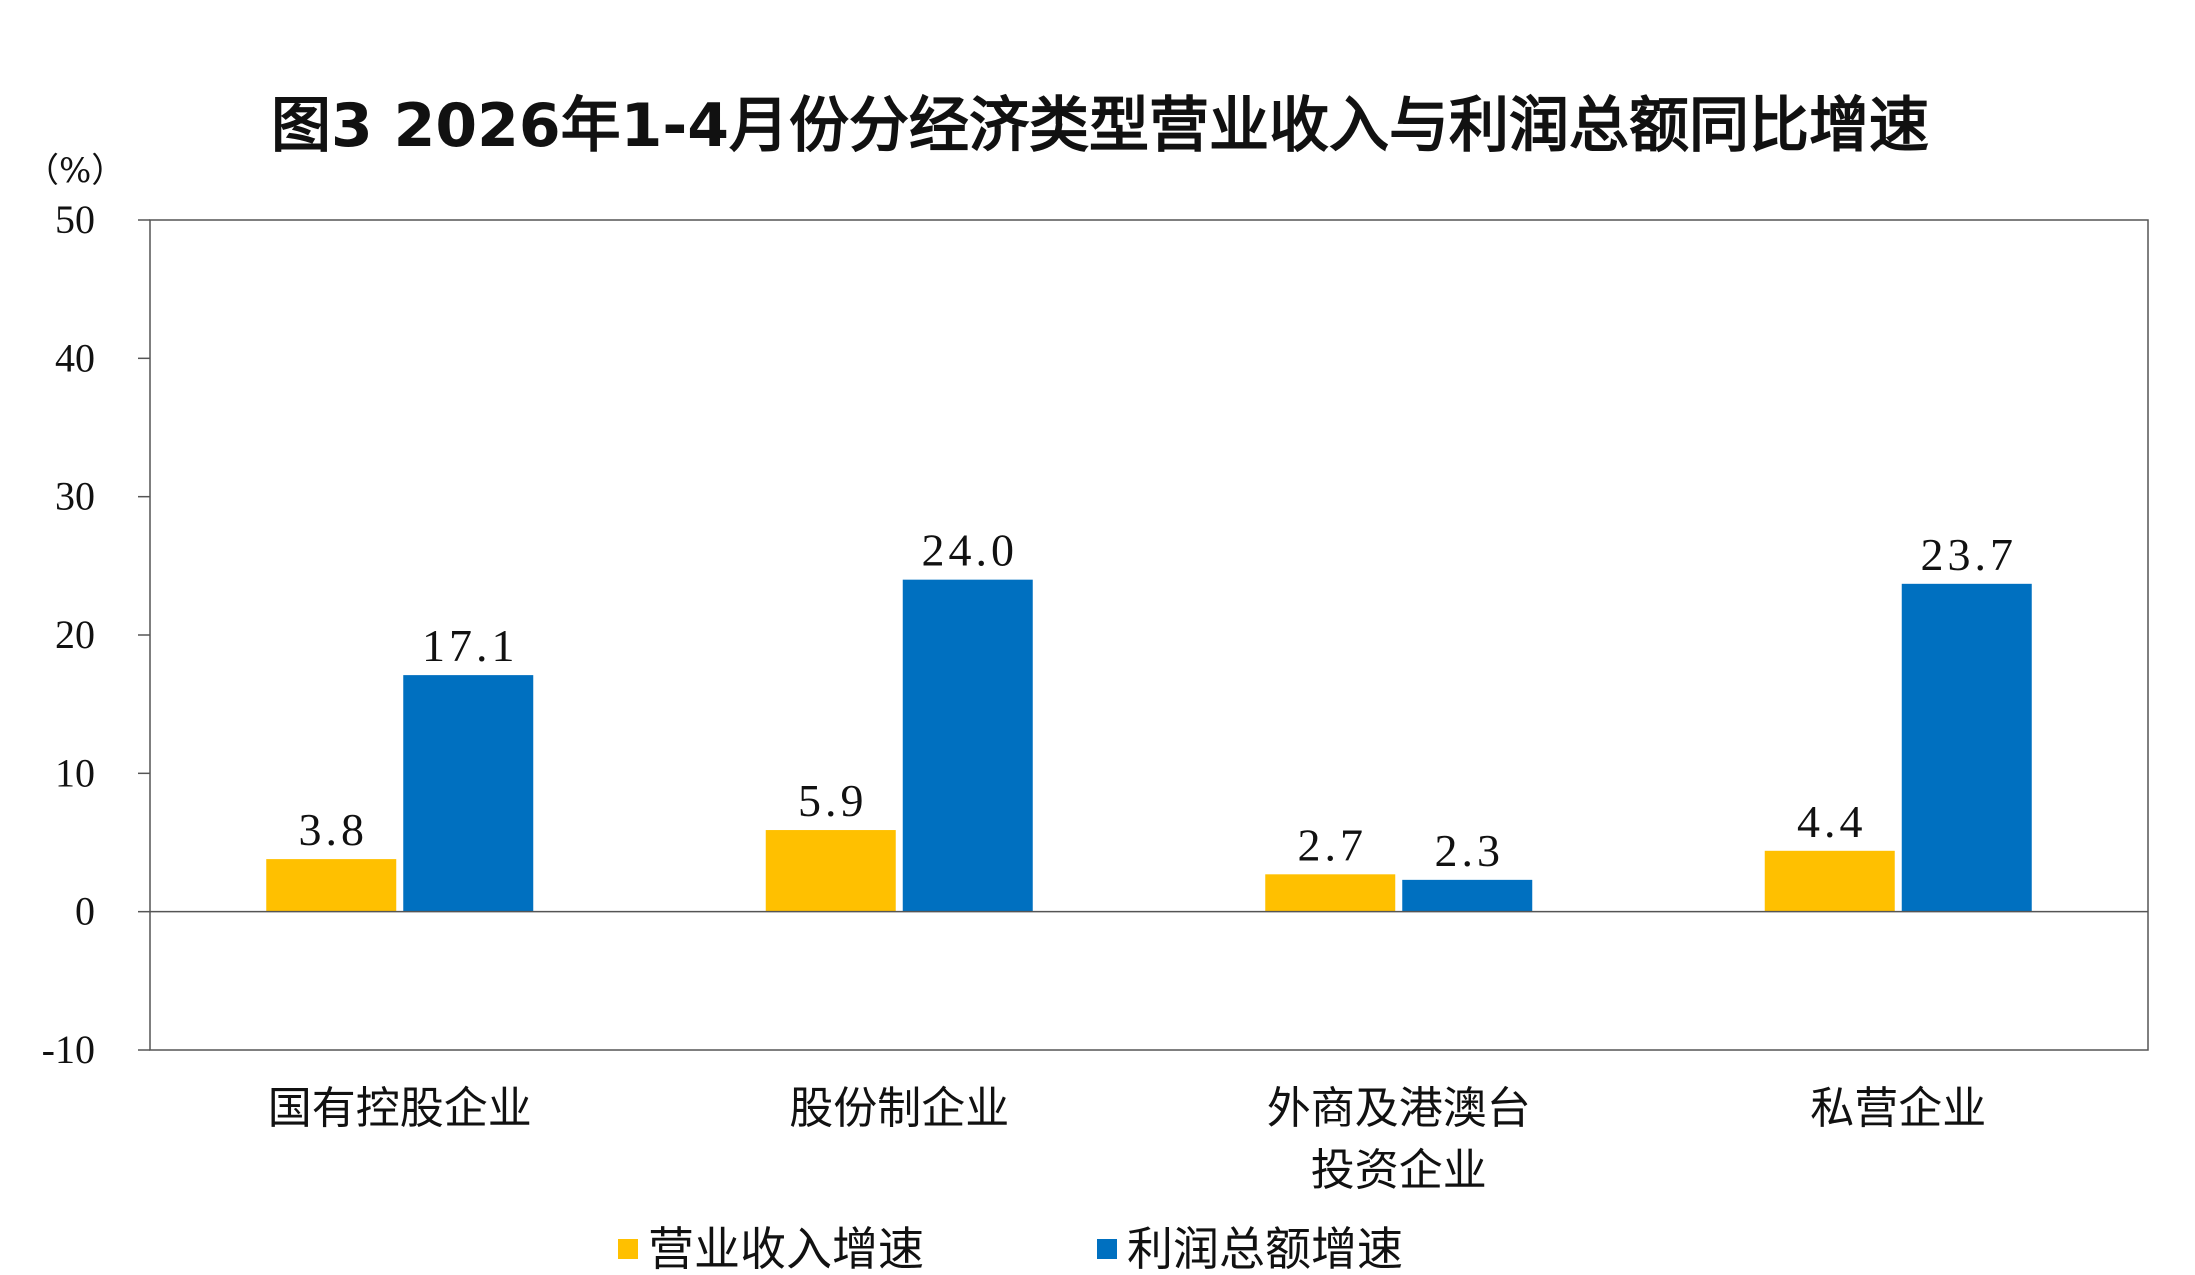  I want to click on y-tick-label: -10, so click(68, 1049).